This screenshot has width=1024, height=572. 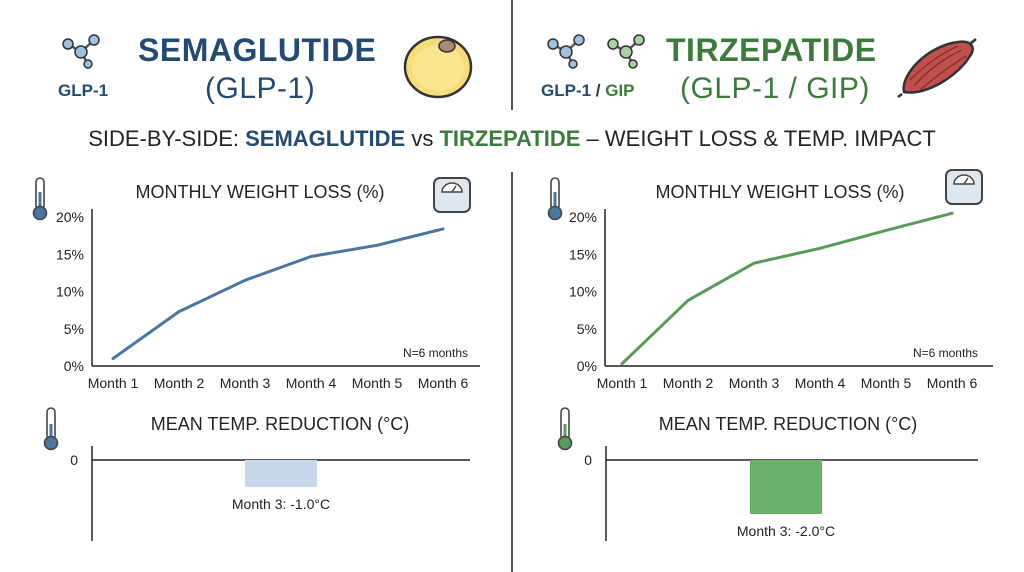 What do you see at coordinates (758, 138) in the screenshot?
I see `headline-suffix: – WEIGHT LOSS & TEMP. IMPACT` at bounding box center [758, 138].